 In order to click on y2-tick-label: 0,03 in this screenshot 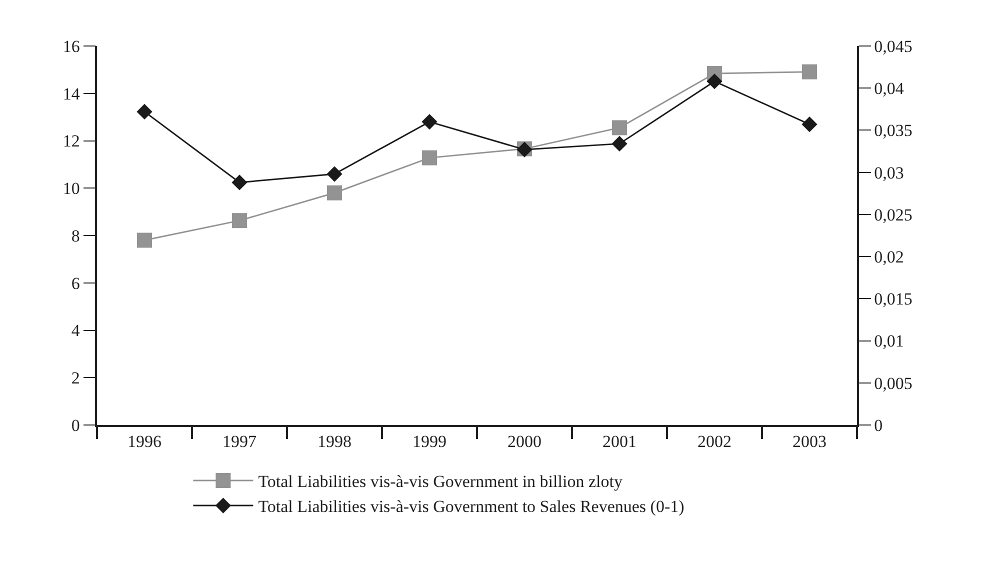, I will do `click(889, 172)`.